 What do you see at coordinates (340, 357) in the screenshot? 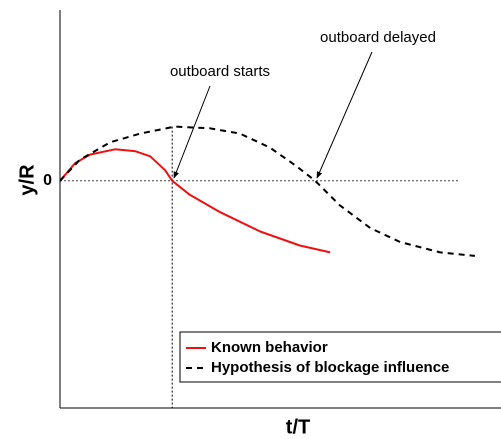
I see `legend-box` at bounding box center [340, 357].